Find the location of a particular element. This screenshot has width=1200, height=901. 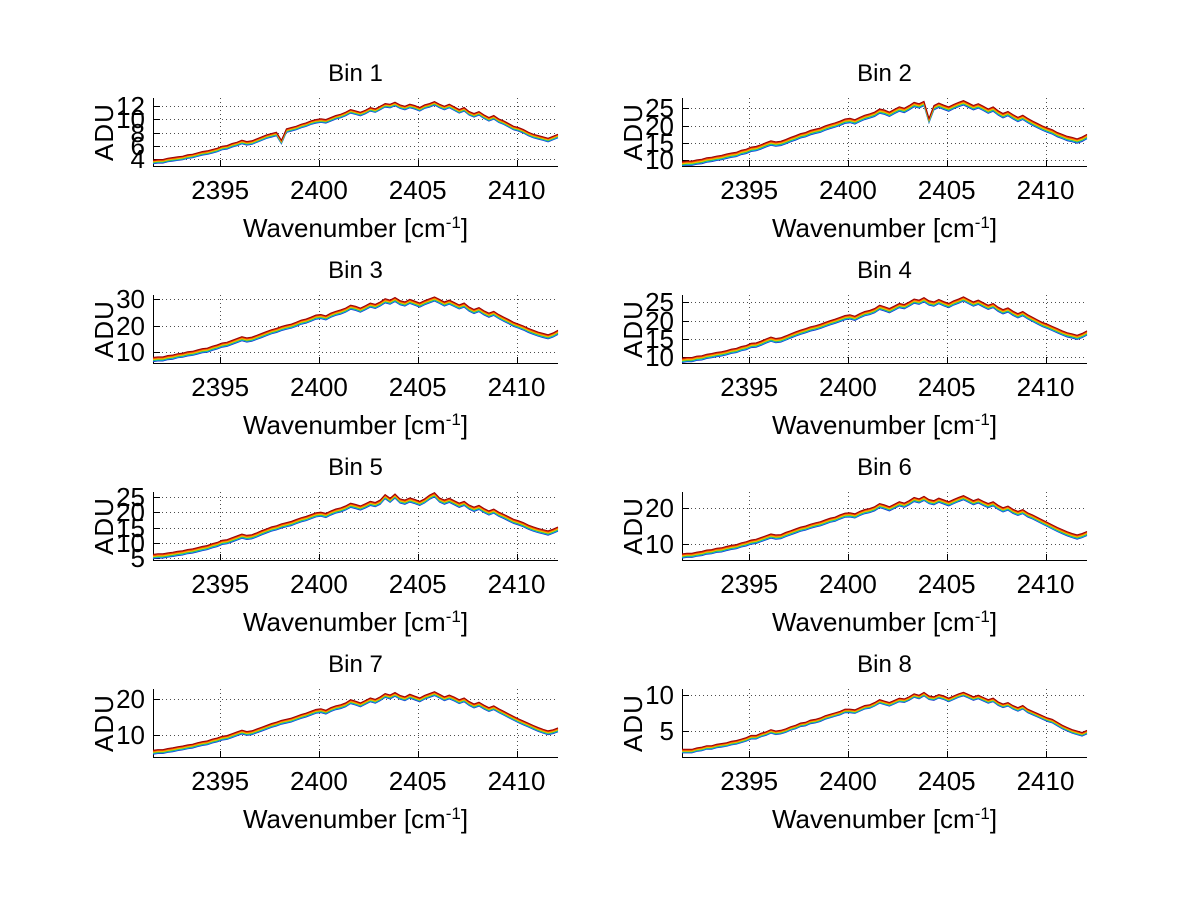

y-tick-label: 8 is located at coordinates (137, 132).